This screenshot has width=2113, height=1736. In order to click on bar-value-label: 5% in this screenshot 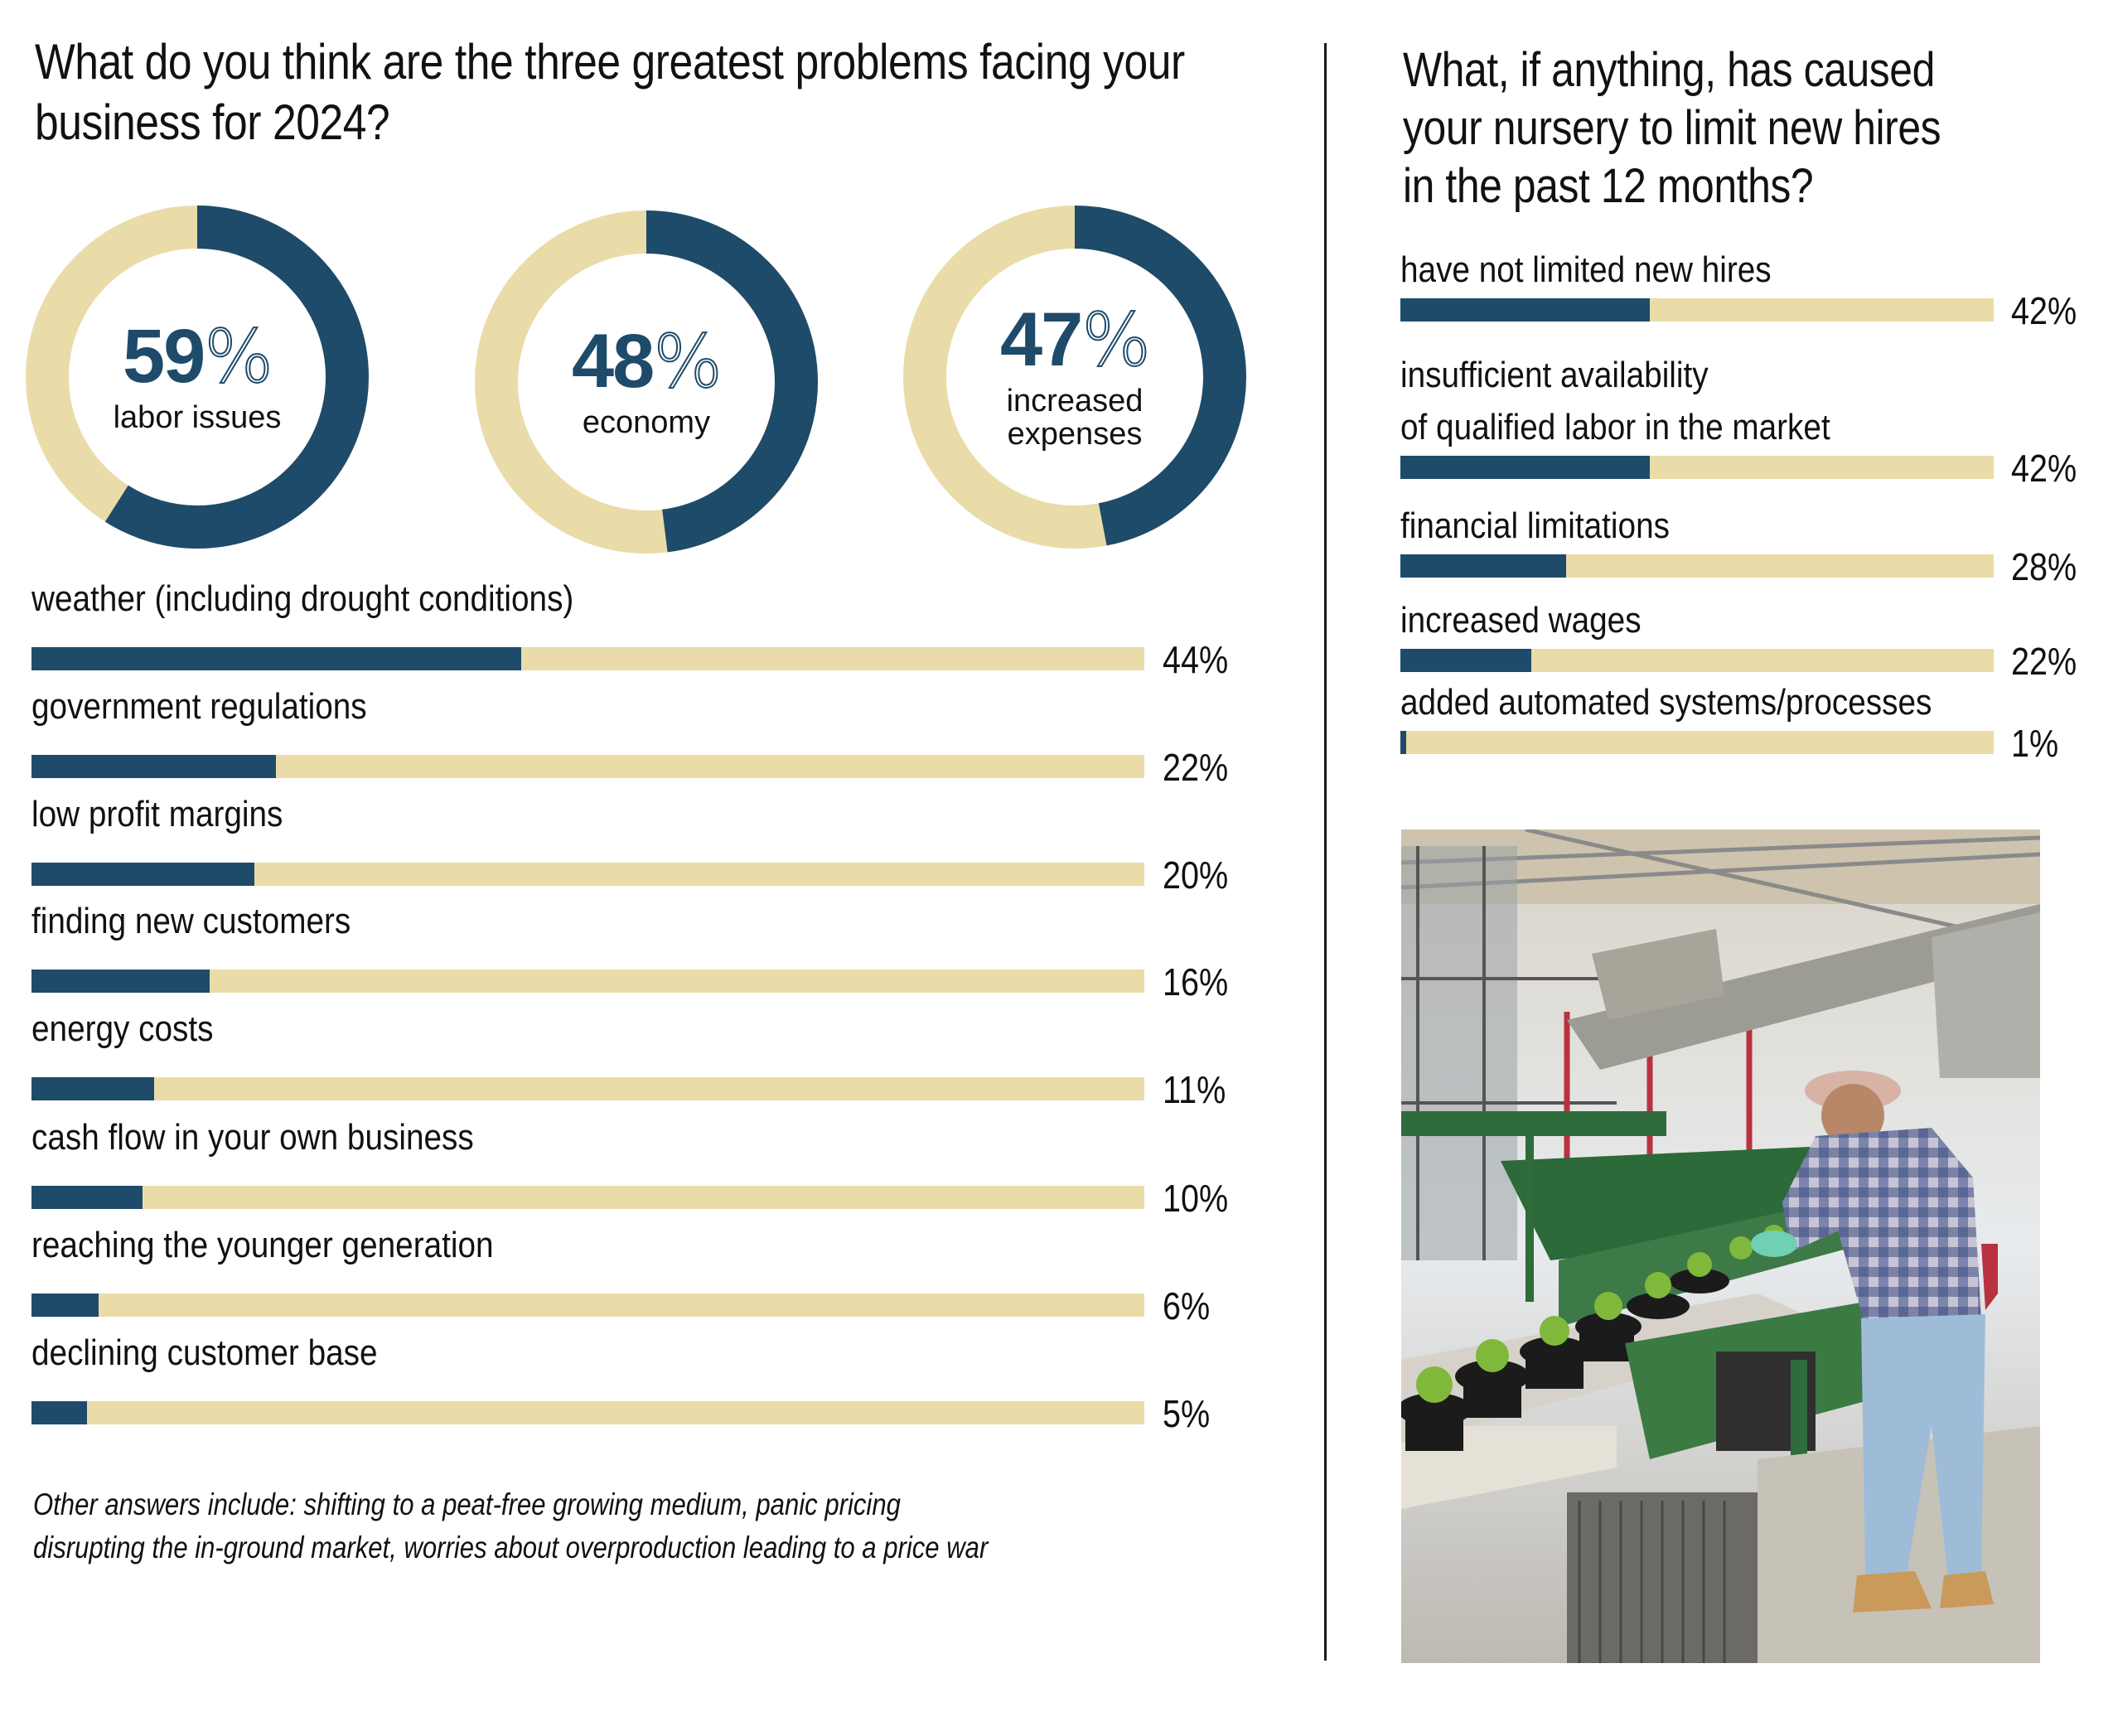, I will do `click(1187, 1413)`.